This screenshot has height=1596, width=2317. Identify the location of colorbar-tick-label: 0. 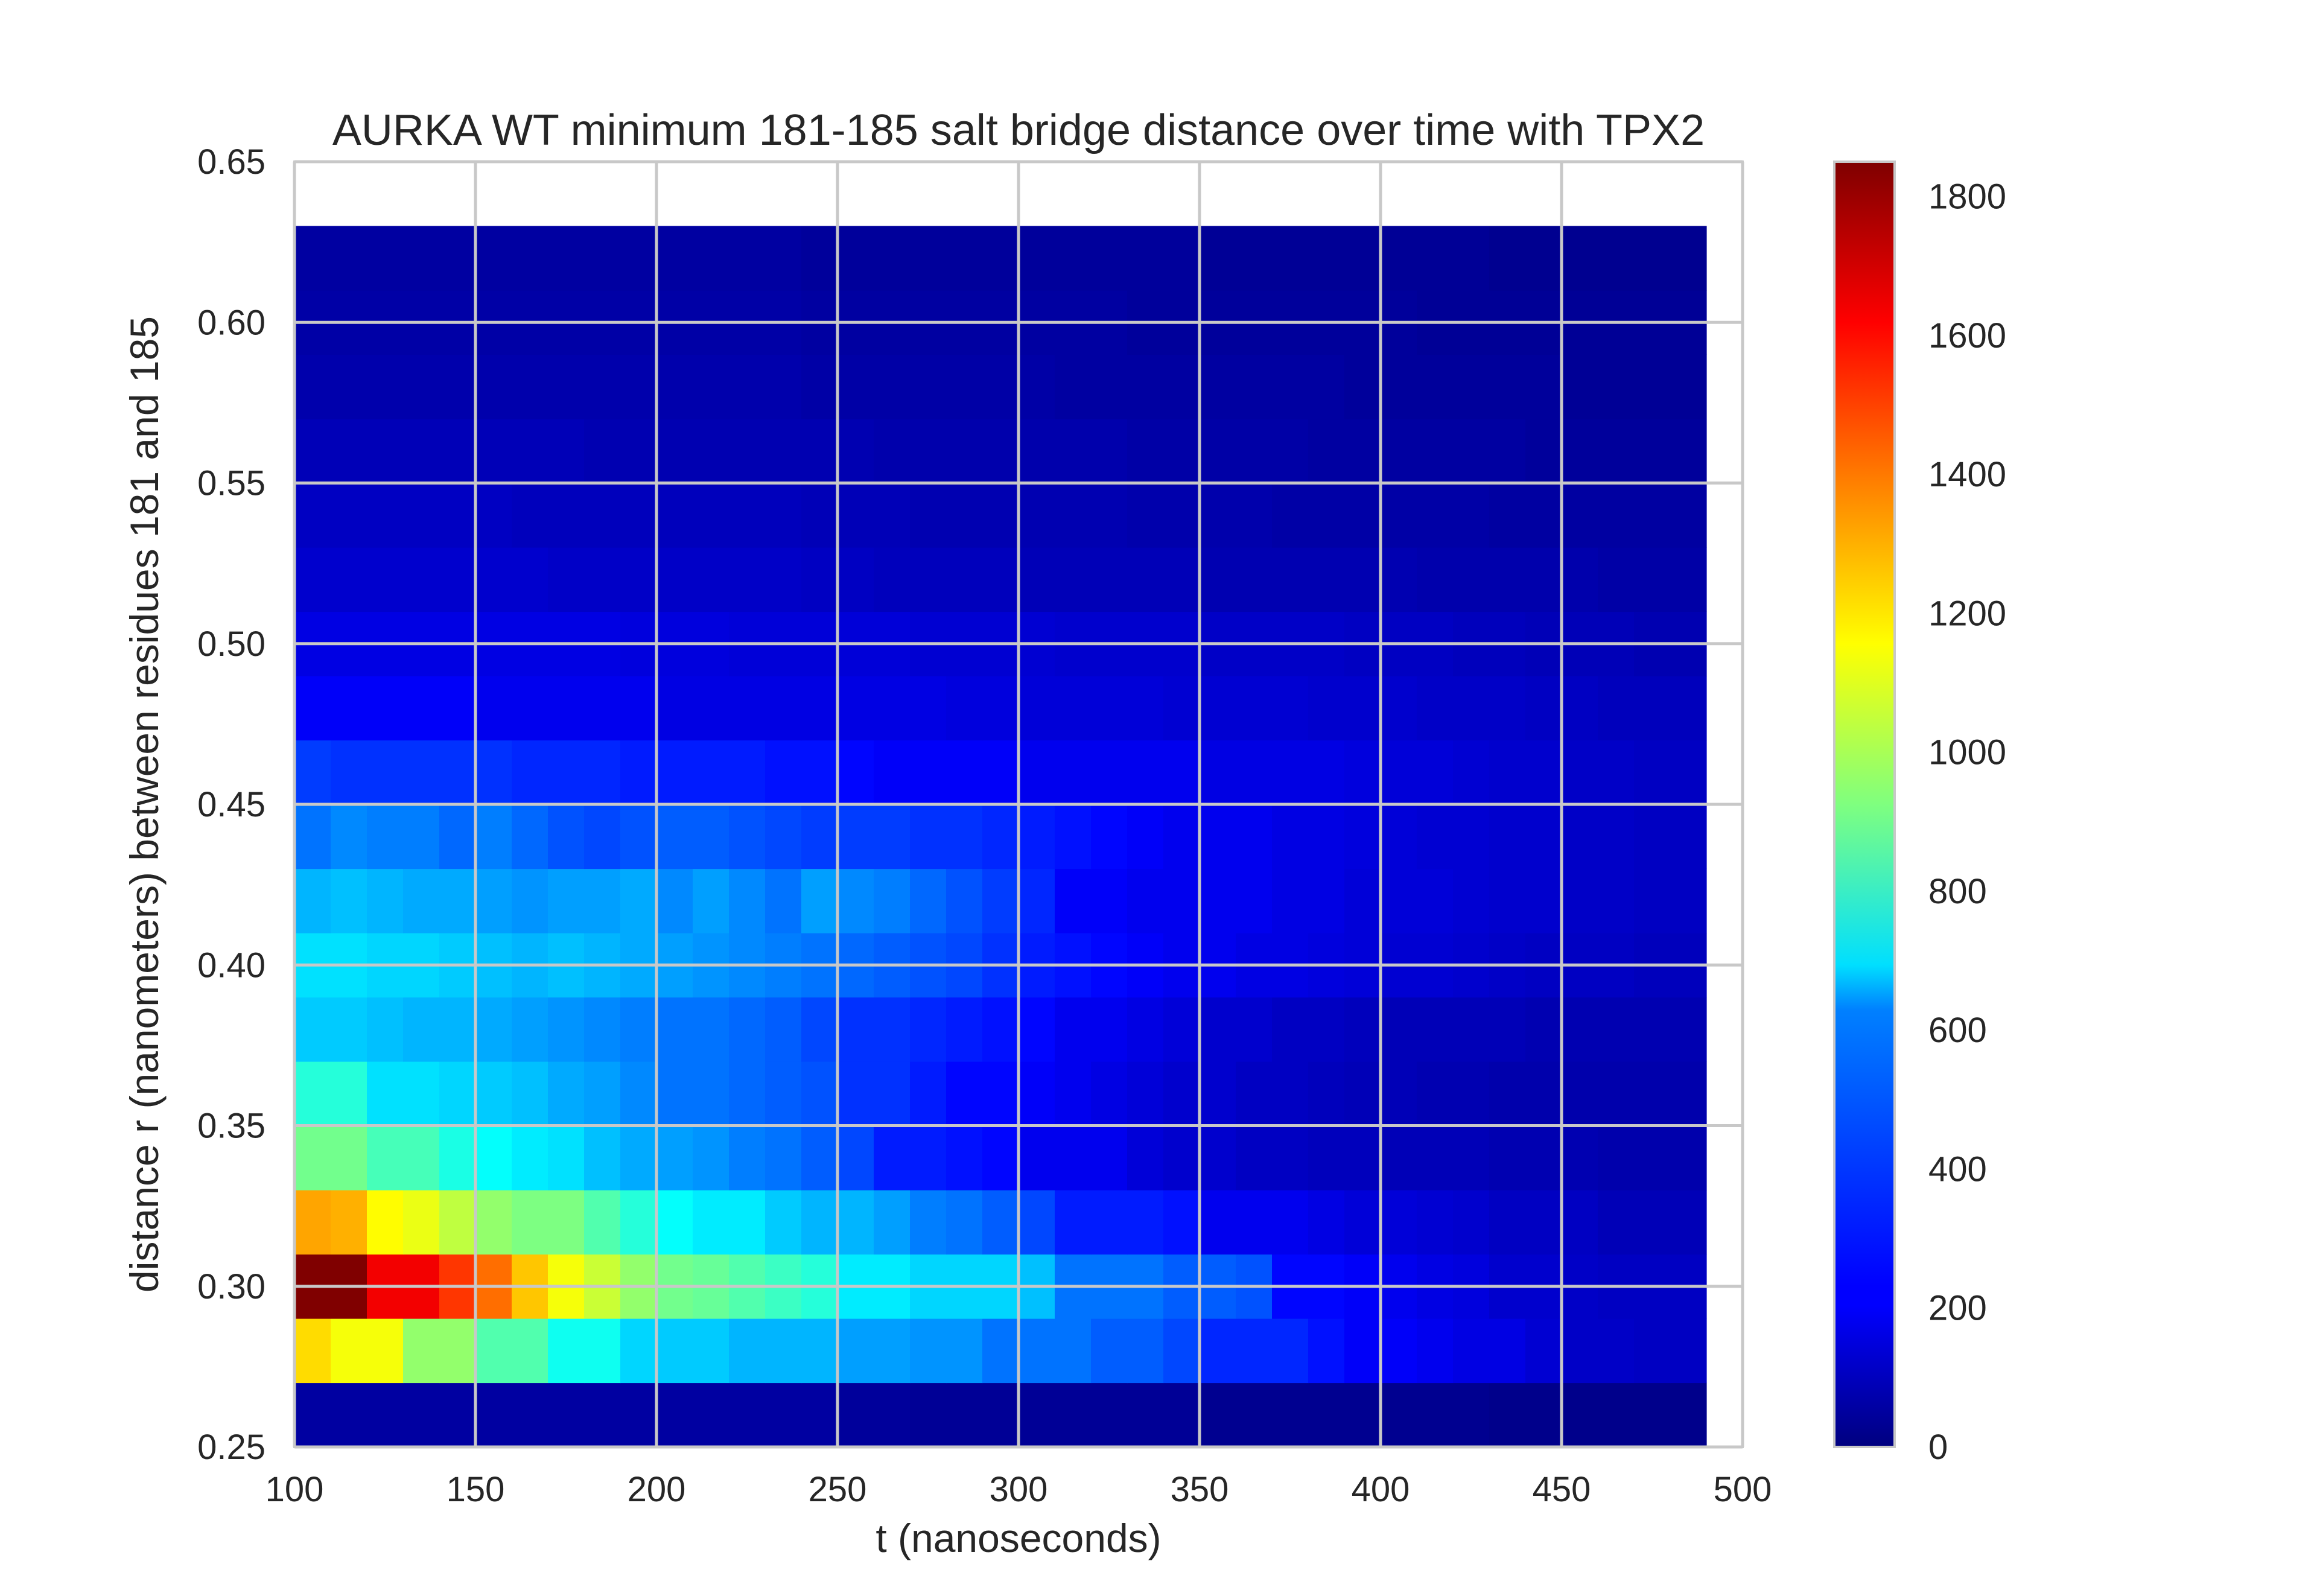
(1938, 1448).